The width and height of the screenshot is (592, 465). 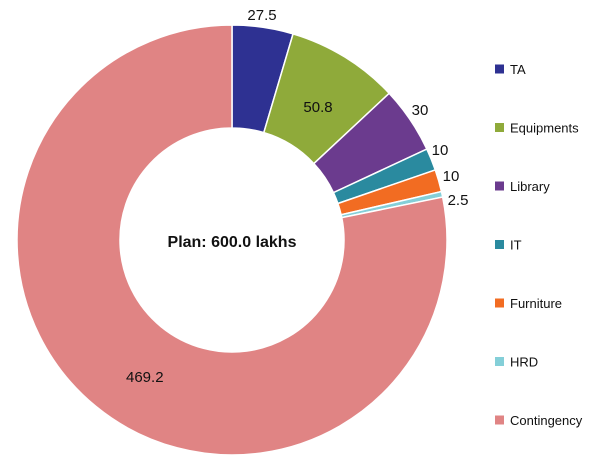 I want to click on legend-label-equipments: Equipments, so click(x=544, y=128).